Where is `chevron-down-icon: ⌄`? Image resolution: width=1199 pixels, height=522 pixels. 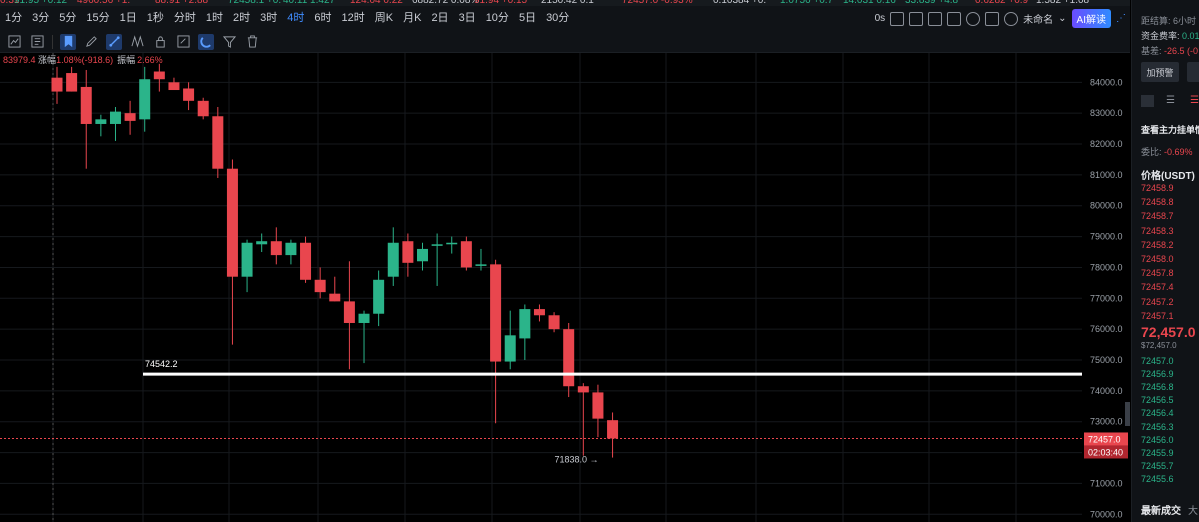
chevron-down-icon: ⌄ is located at coordinates (1062, 18).